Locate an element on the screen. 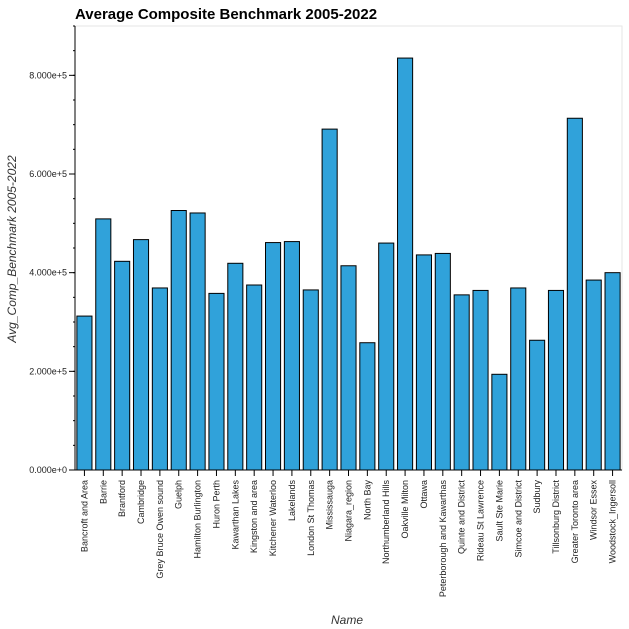 This screenshot has height=629, width=629. x-tick-label: Simcoe and District is located at coordinates (518, 519).